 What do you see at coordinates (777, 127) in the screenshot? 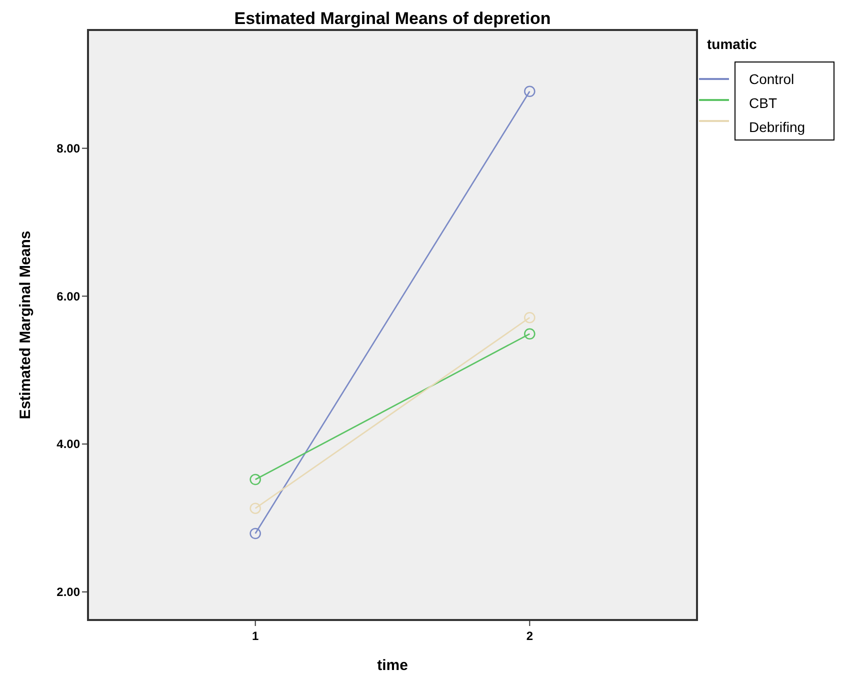
I see `legend-label: Debrifing` at bounding box center [777, 127].